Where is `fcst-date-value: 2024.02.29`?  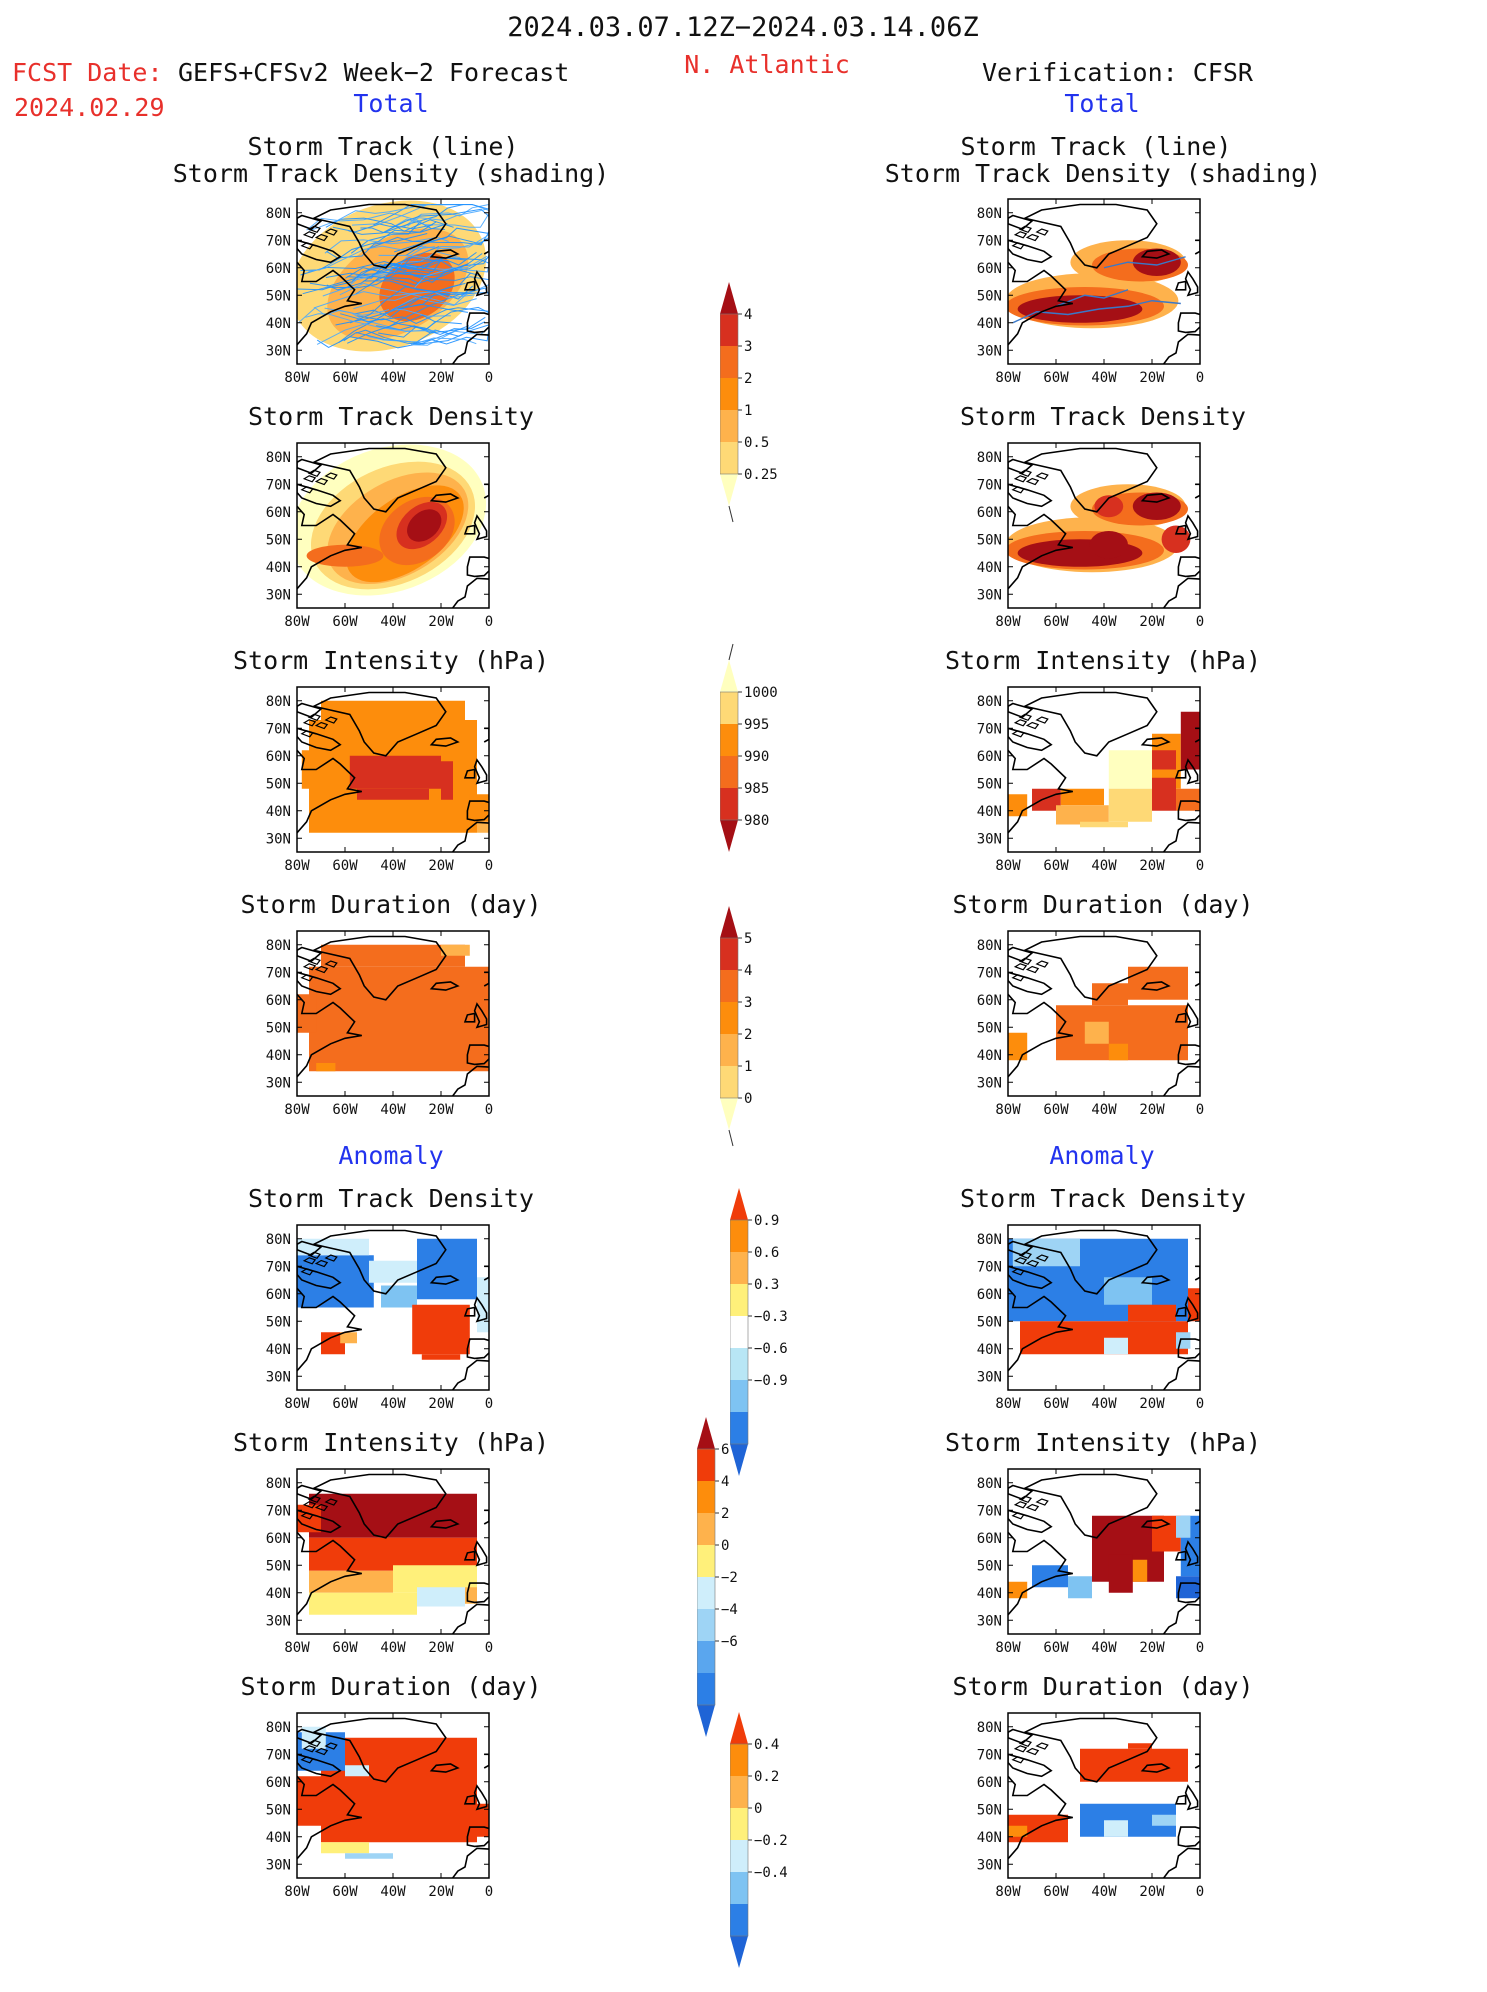 fcst-date-value: 2024.02.29 is located at coordinates (89, 107).